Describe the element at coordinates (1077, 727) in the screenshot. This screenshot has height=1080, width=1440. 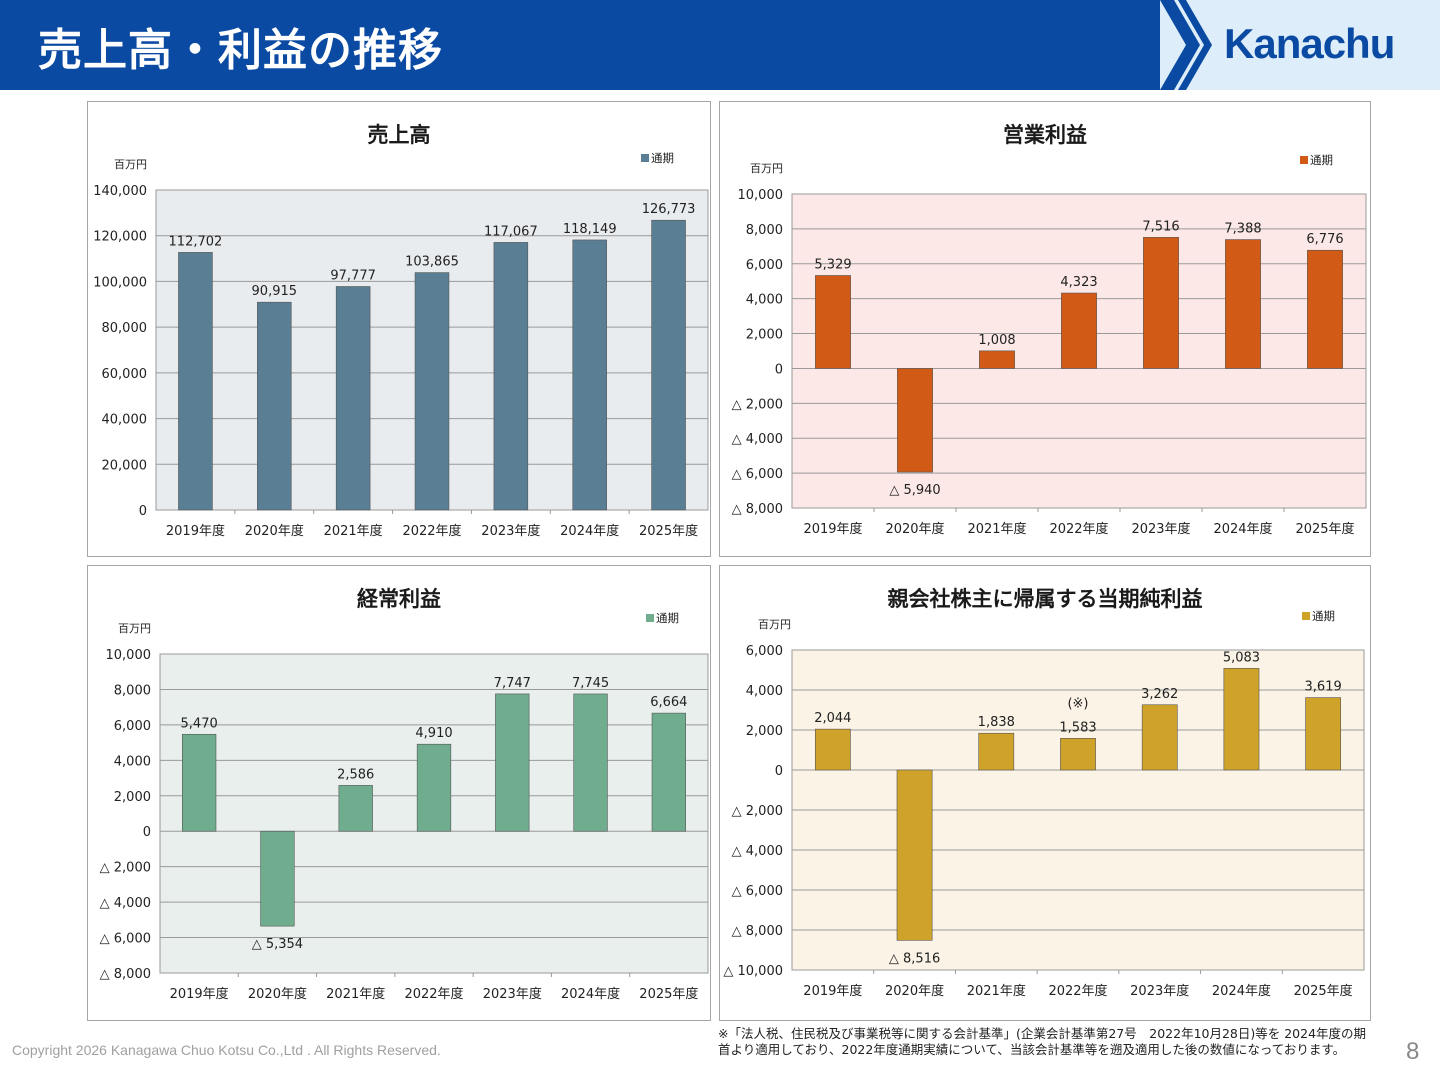
I see `data-label: 1,583` at that location.